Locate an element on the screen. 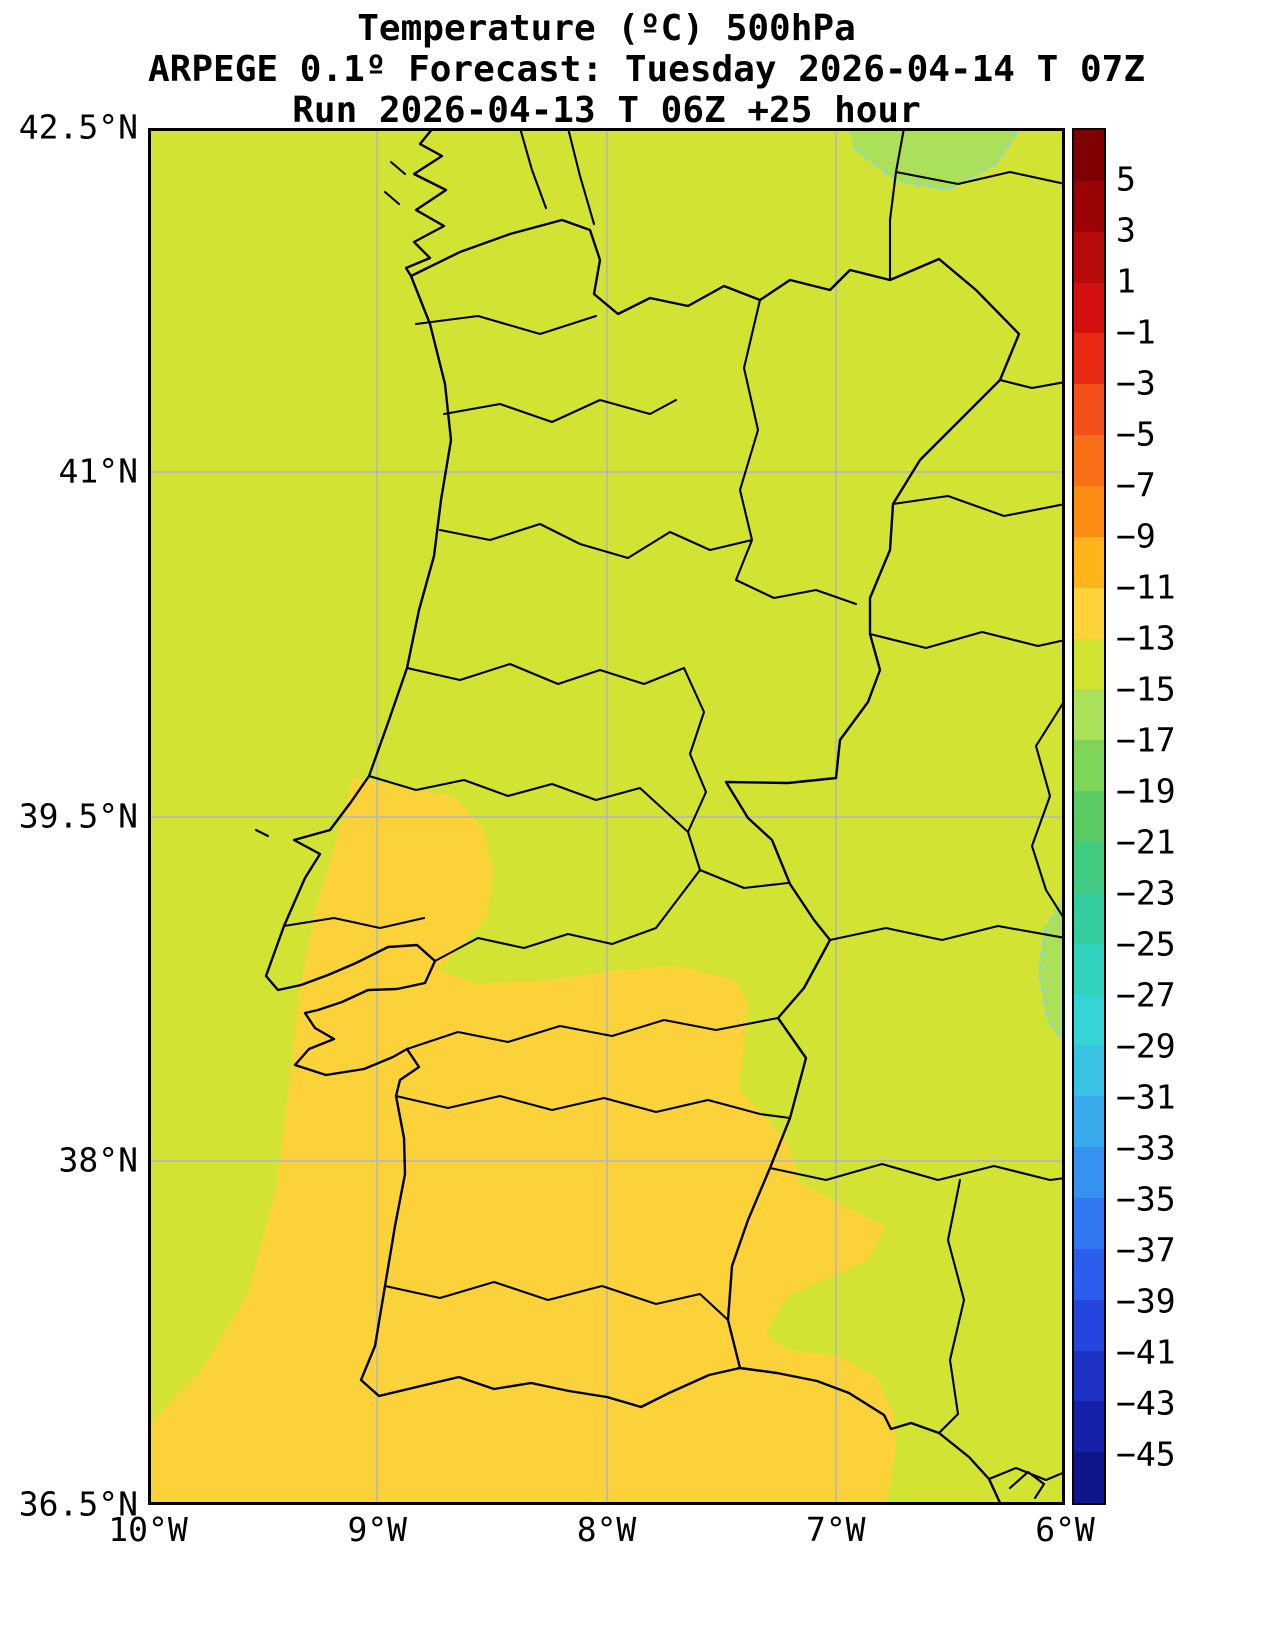 This screenshot has width=1267, height=1644. colorbar-tick-label: −33 is located at coordinates (1146, 1148).